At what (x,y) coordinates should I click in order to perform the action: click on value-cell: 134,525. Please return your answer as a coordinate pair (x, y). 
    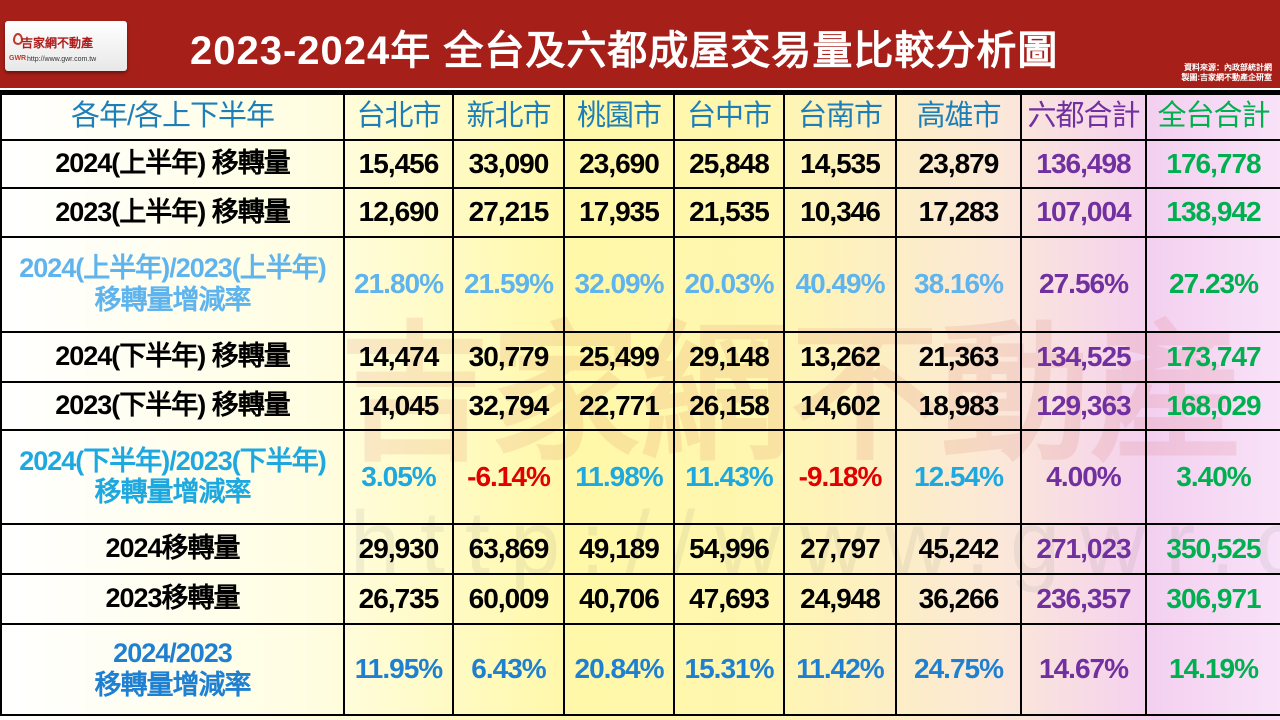
    Looking at the image, I should click on (1083, 357).